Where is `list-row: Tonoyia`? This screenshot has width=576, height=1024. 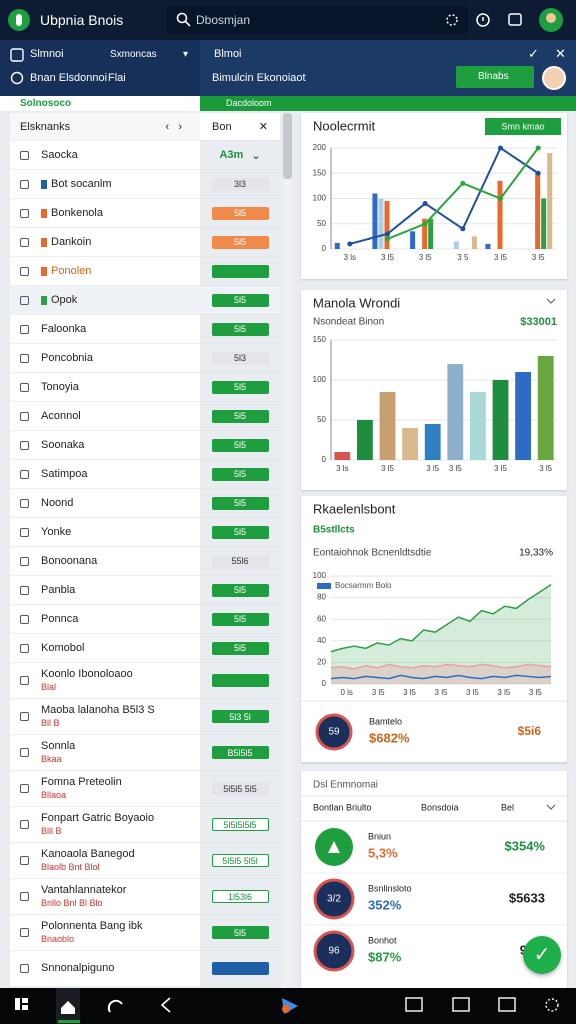 list-row: Tonoyia is located at coordinates (105, 387).